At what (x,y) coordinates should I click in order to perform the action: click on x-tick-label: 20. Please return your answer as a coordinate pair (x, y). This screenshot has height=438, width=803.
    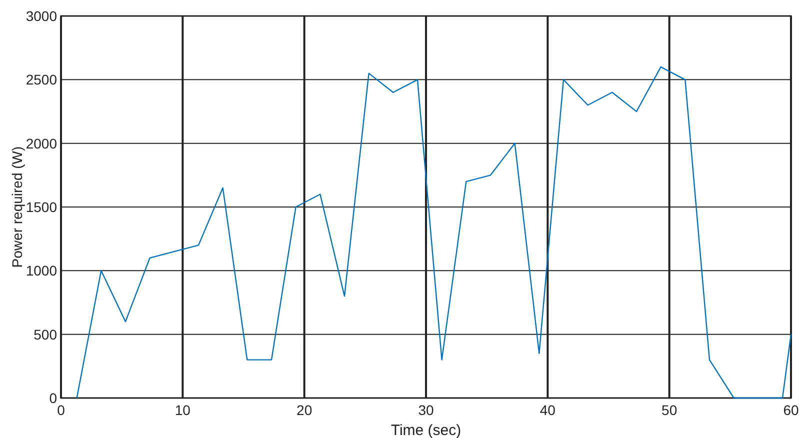
    Looking at the image, I should click on (304, 410).